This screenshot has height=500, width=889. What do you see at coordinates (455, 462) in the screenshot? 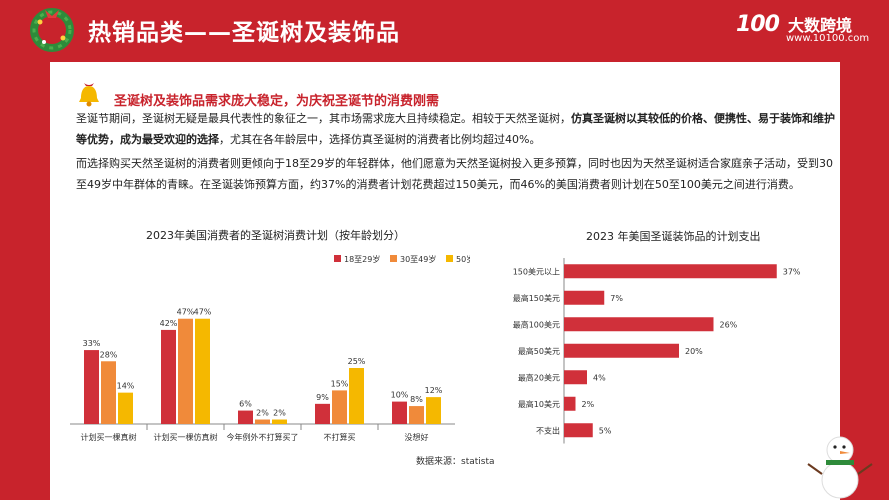
I see `data-source: 数据来源：statista` at bounding box center [455, 462].